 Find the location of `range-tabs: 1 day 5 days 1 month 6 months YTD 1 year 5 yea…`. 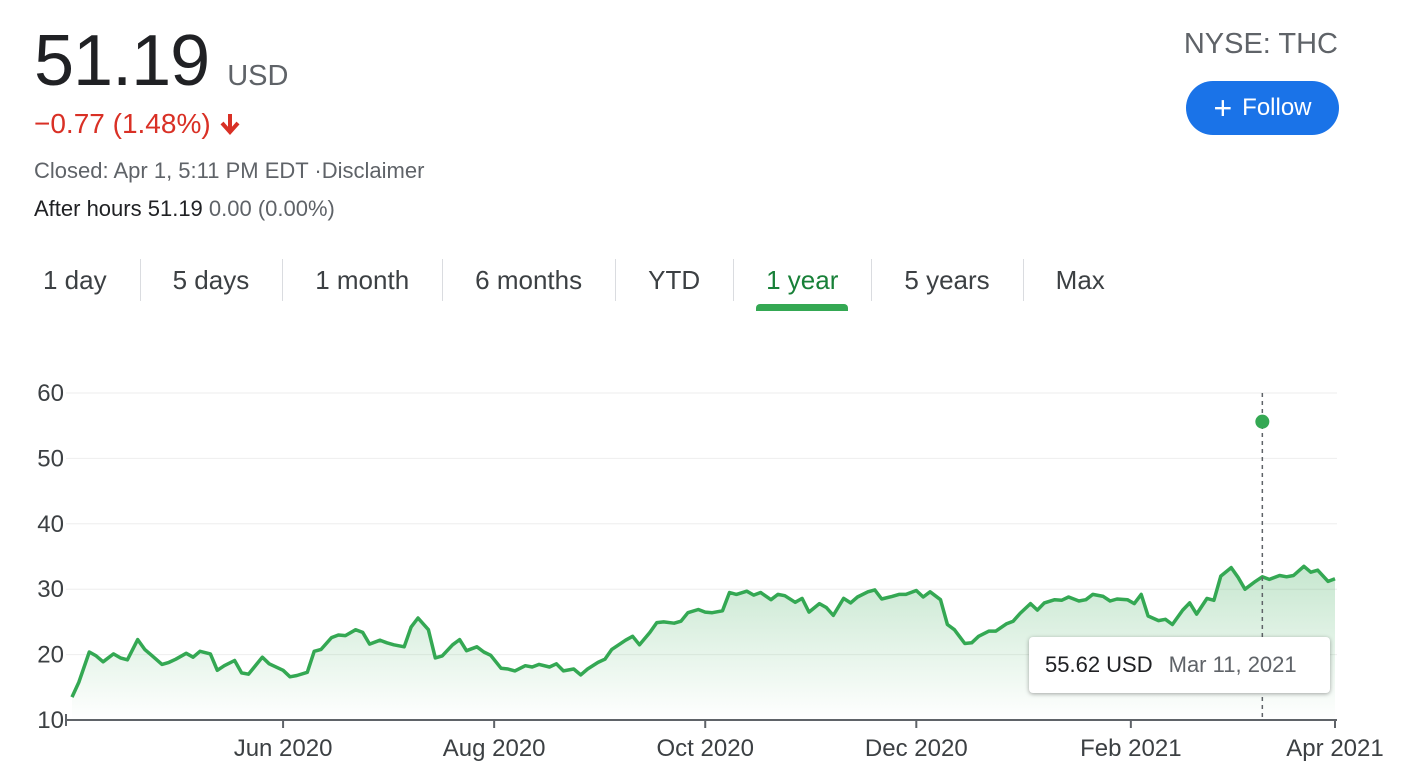

range-tabs: 1 day 5 days 1 month 6 months YTD 1 year 5 yea… is located at coordinates (574, 283).